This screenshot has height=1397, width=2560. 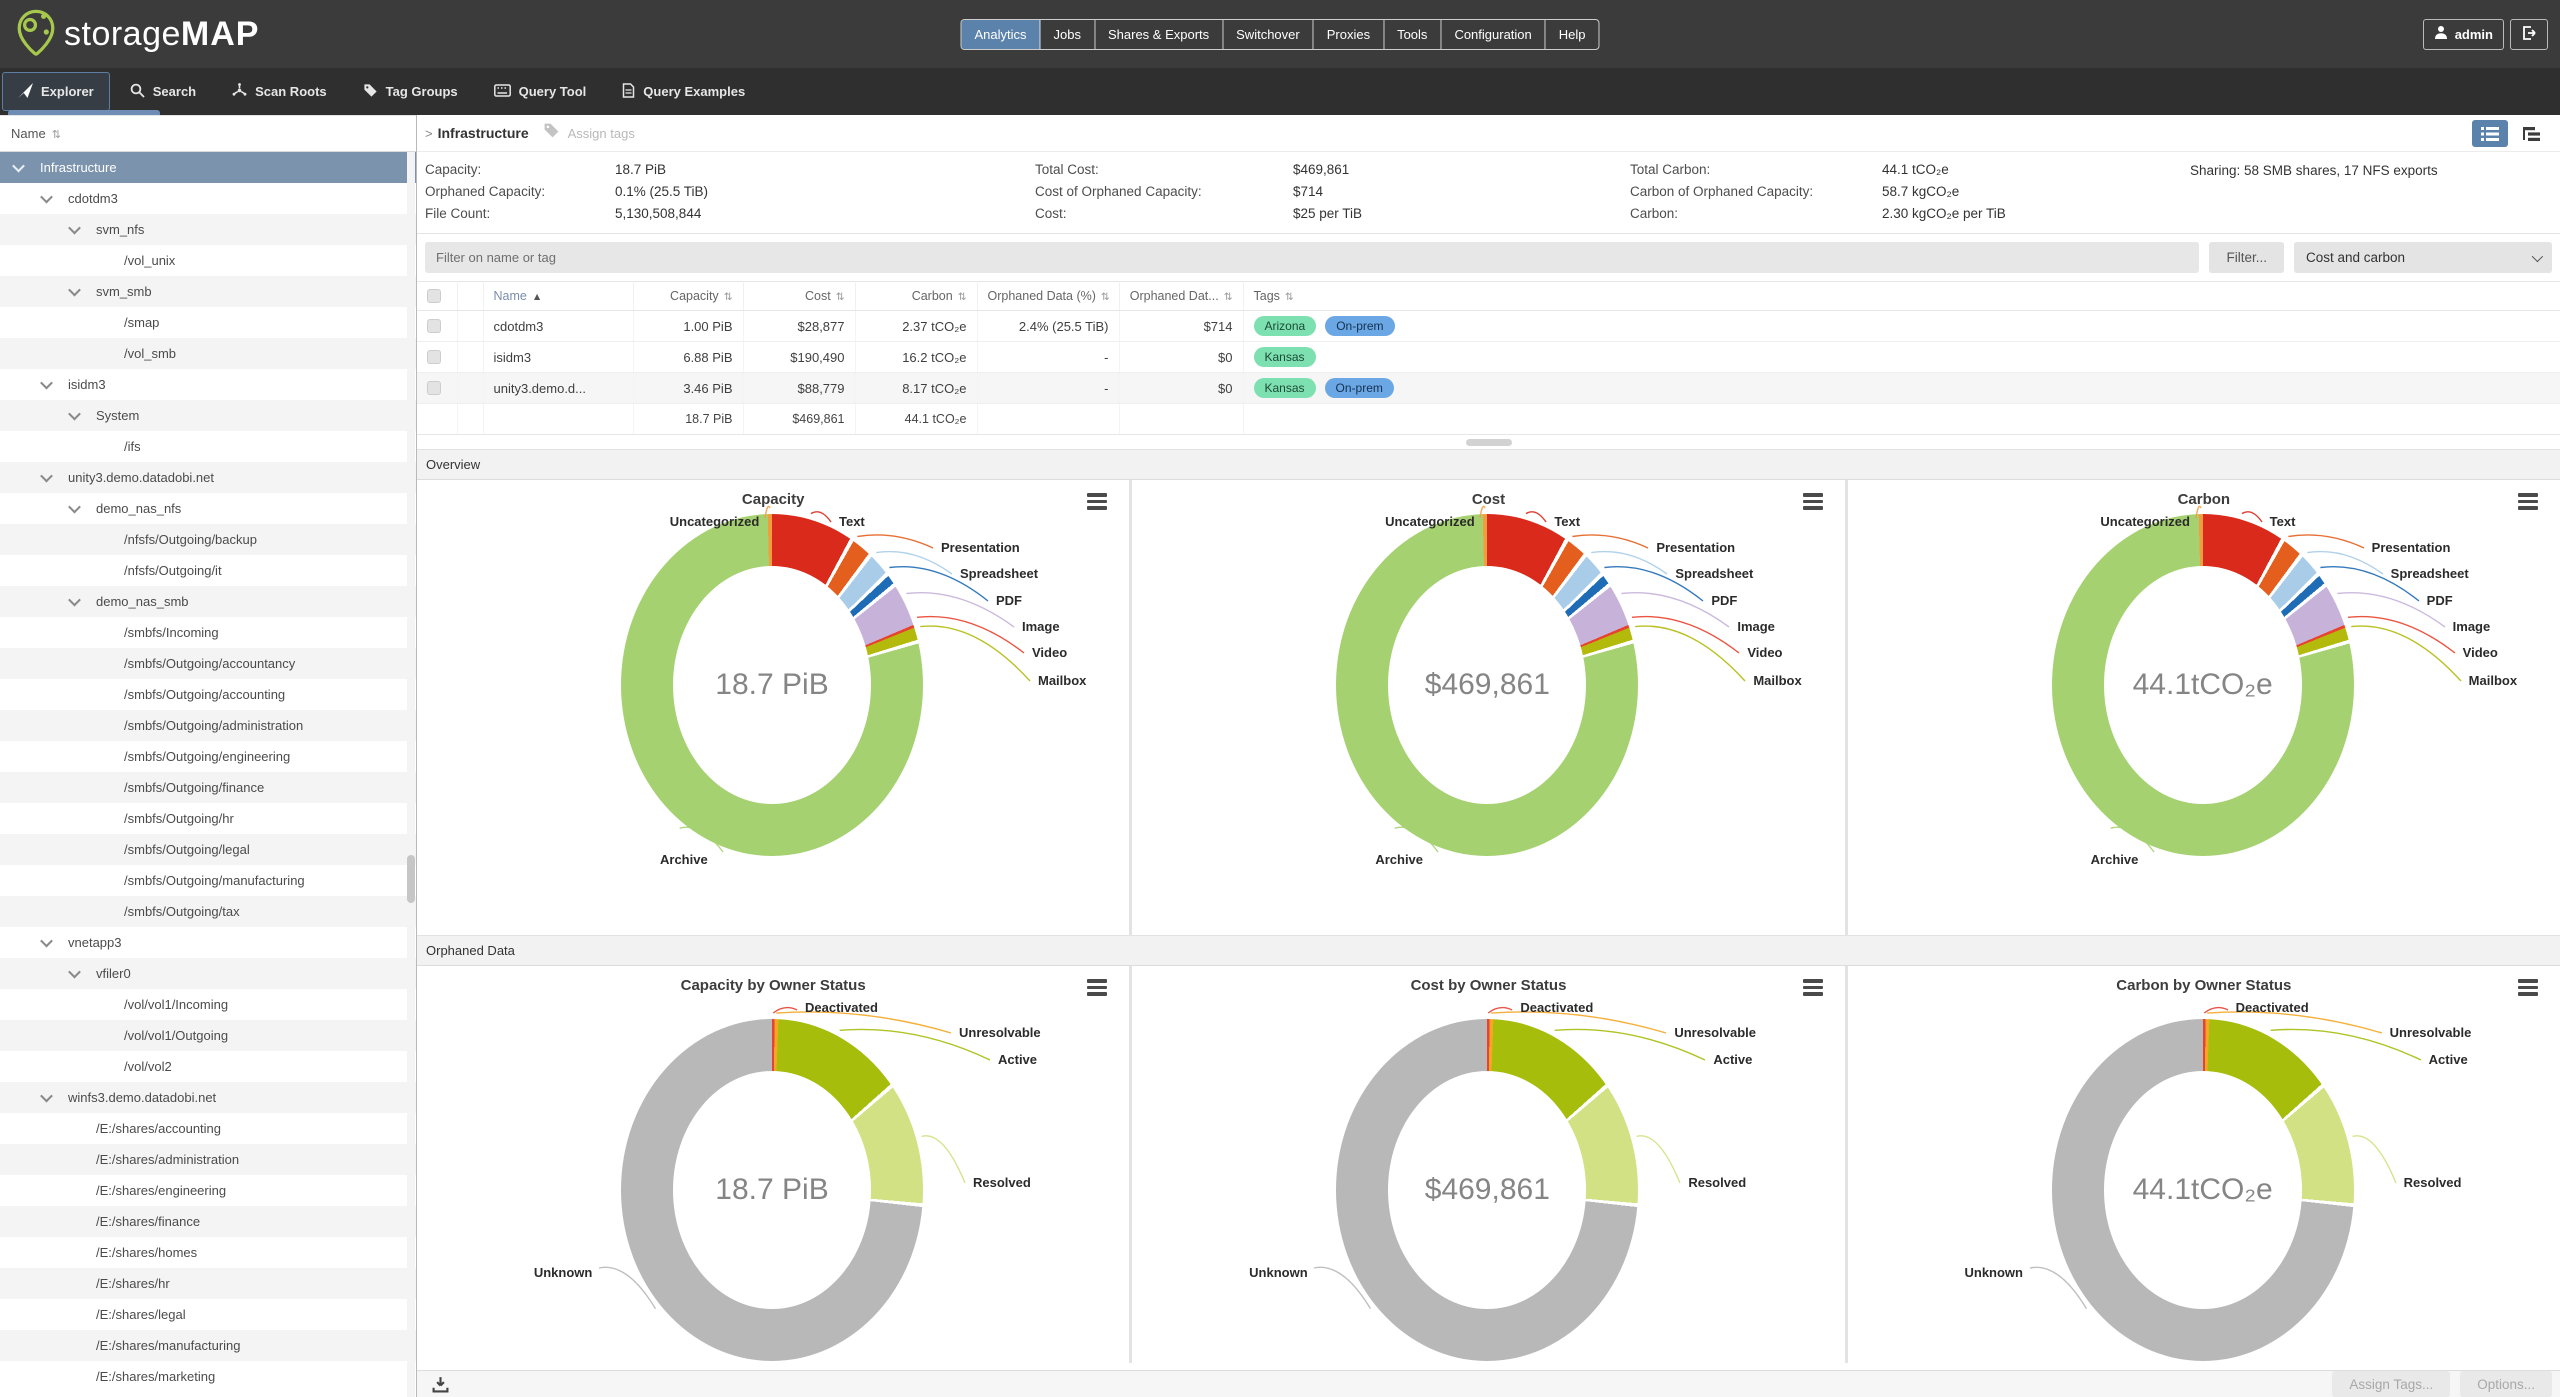 What do you see at coordinates (208, 663) in the screenshot?
I see `tree-item-smbfs-outgoing-accountancy: /smbfs/Outgoing/accountancy` at bounding box center [208, 663].